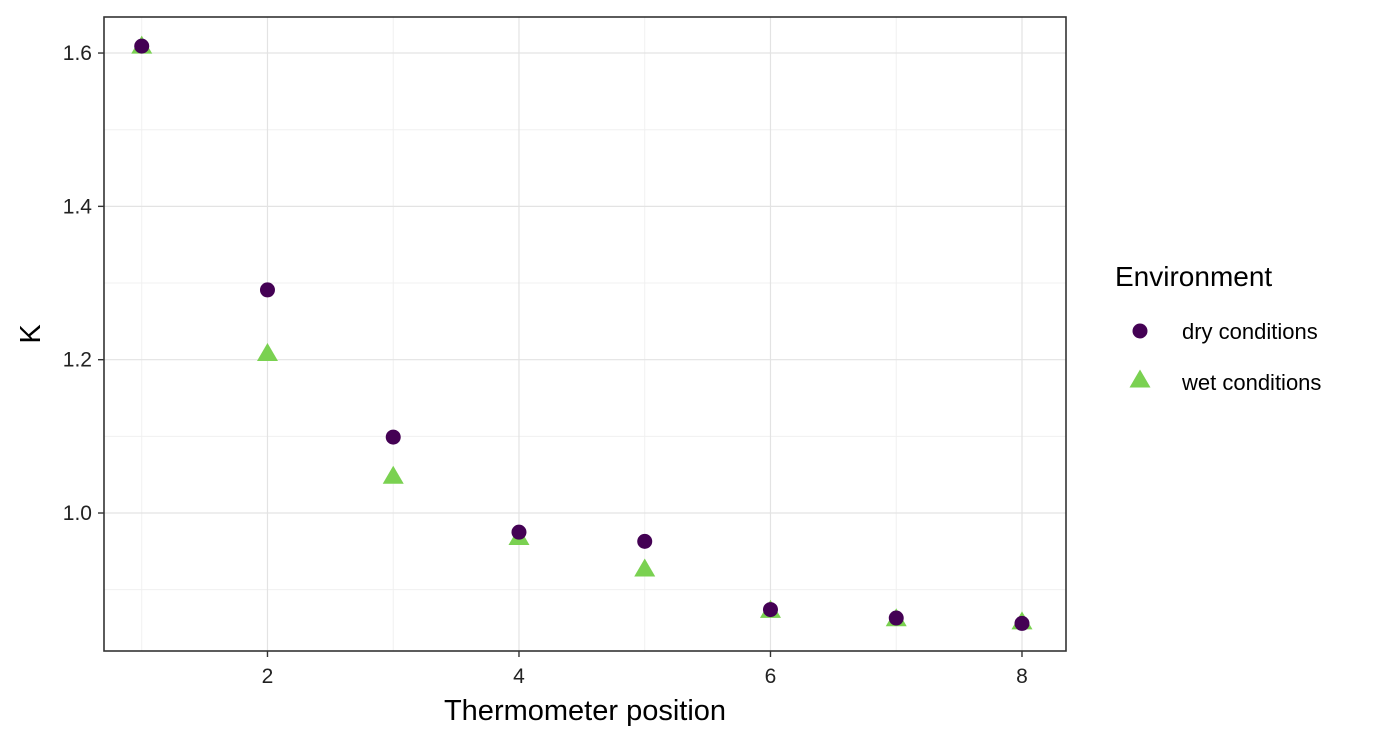  Describe the element at coordinates (268, 676) in the screenshot. I see `x-tick-label: 2` at that location.